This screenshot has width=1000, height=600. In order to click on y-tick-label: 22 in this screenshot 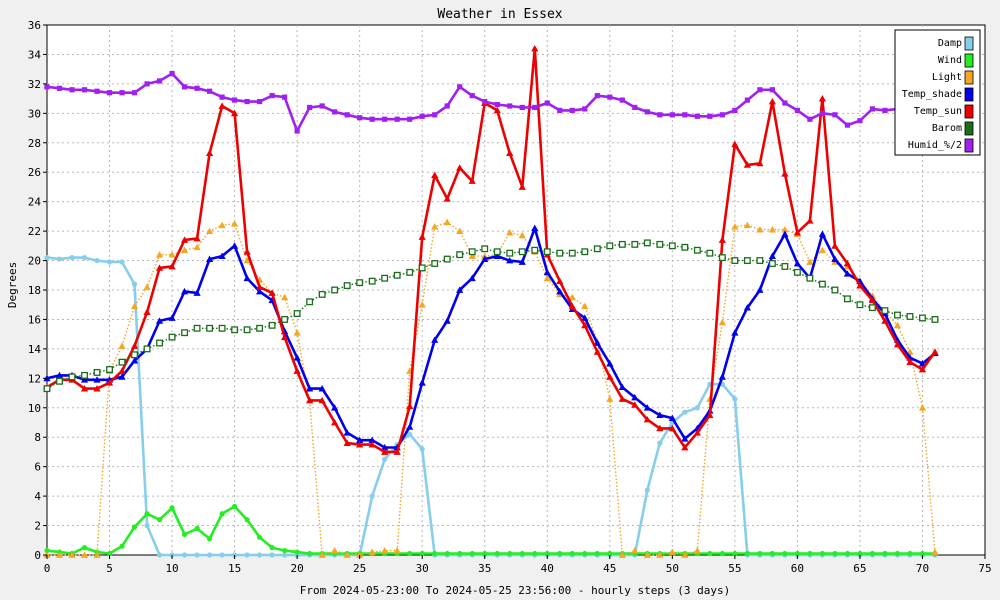, I will do `click(34, 231)`.